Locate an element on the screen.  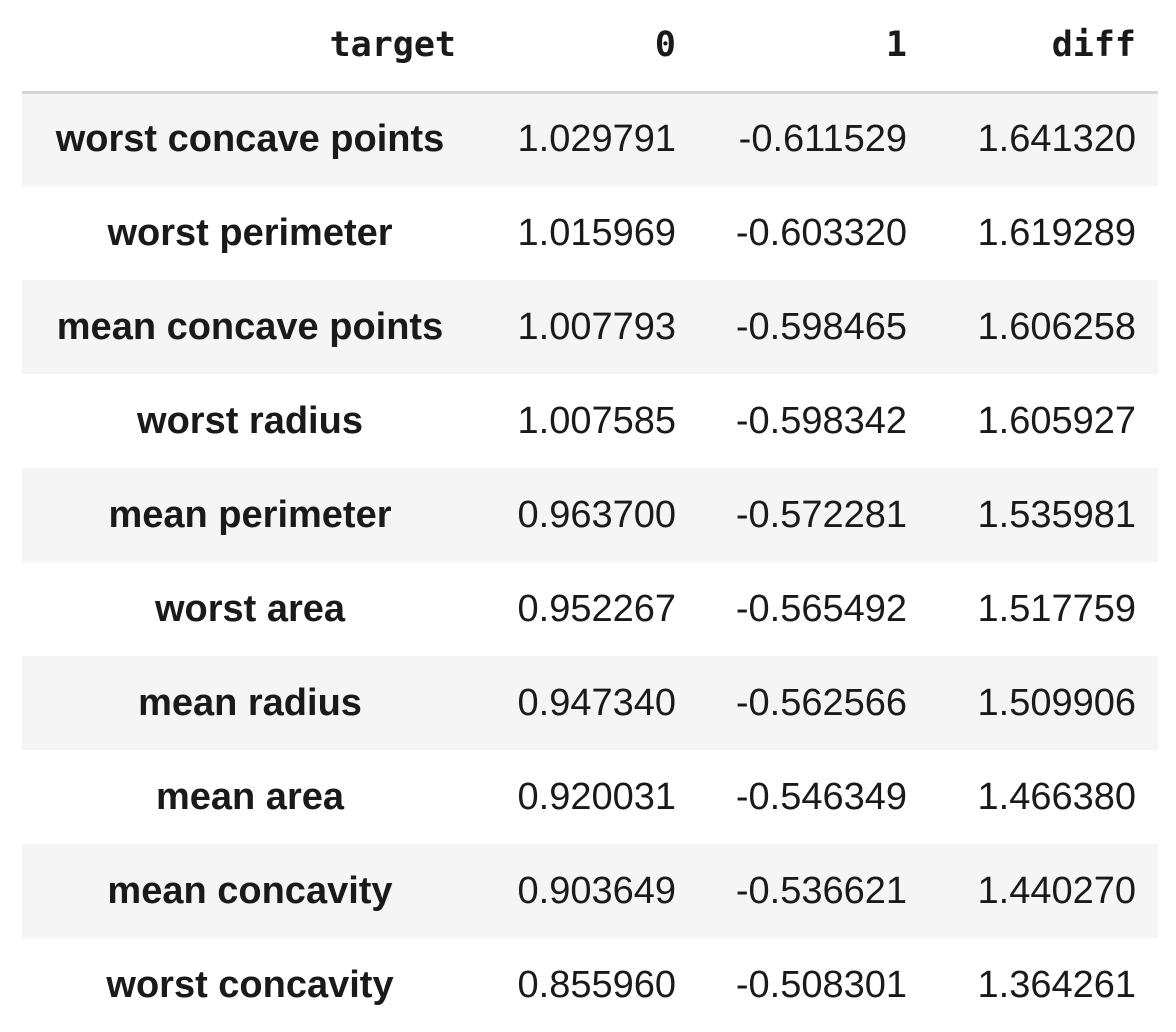
header-row: target 0 1 diff is located at coordinates (590, 47).